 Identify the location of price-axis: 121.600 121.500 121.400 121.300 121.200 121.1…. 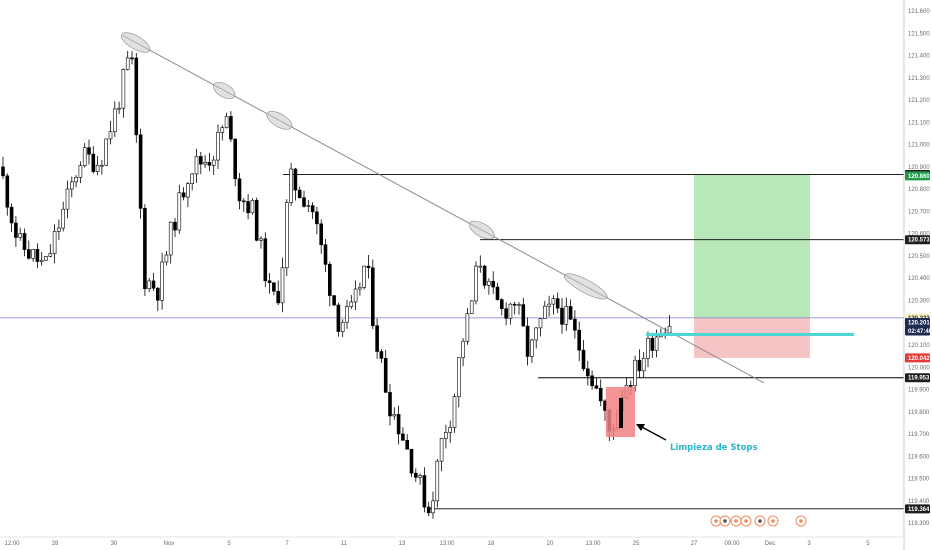
(917, 275).